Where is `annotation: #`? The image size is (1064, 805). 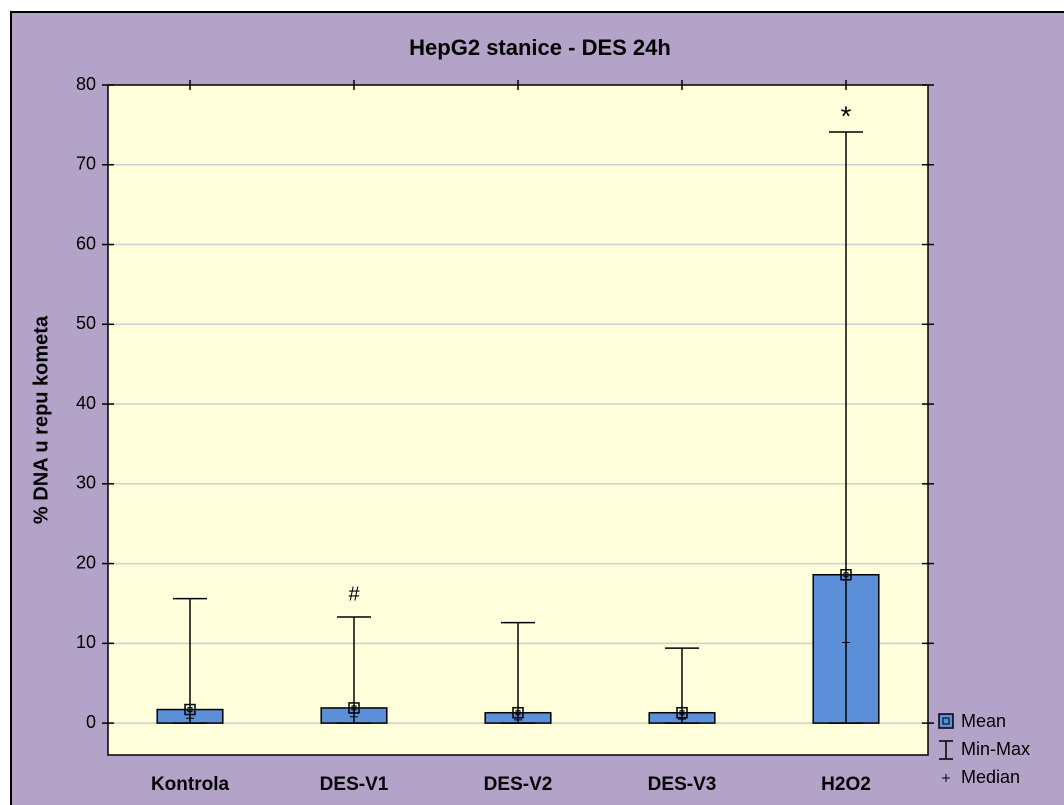 annotation: # is located at coordinates (354, 594).